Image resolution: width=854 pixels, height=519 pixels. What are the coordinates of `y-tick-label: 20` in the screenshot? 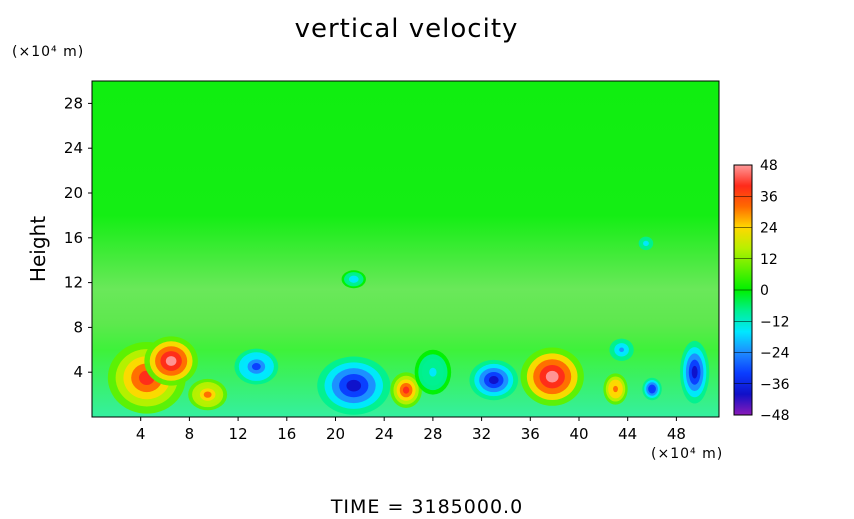 It's located at (73, 193).